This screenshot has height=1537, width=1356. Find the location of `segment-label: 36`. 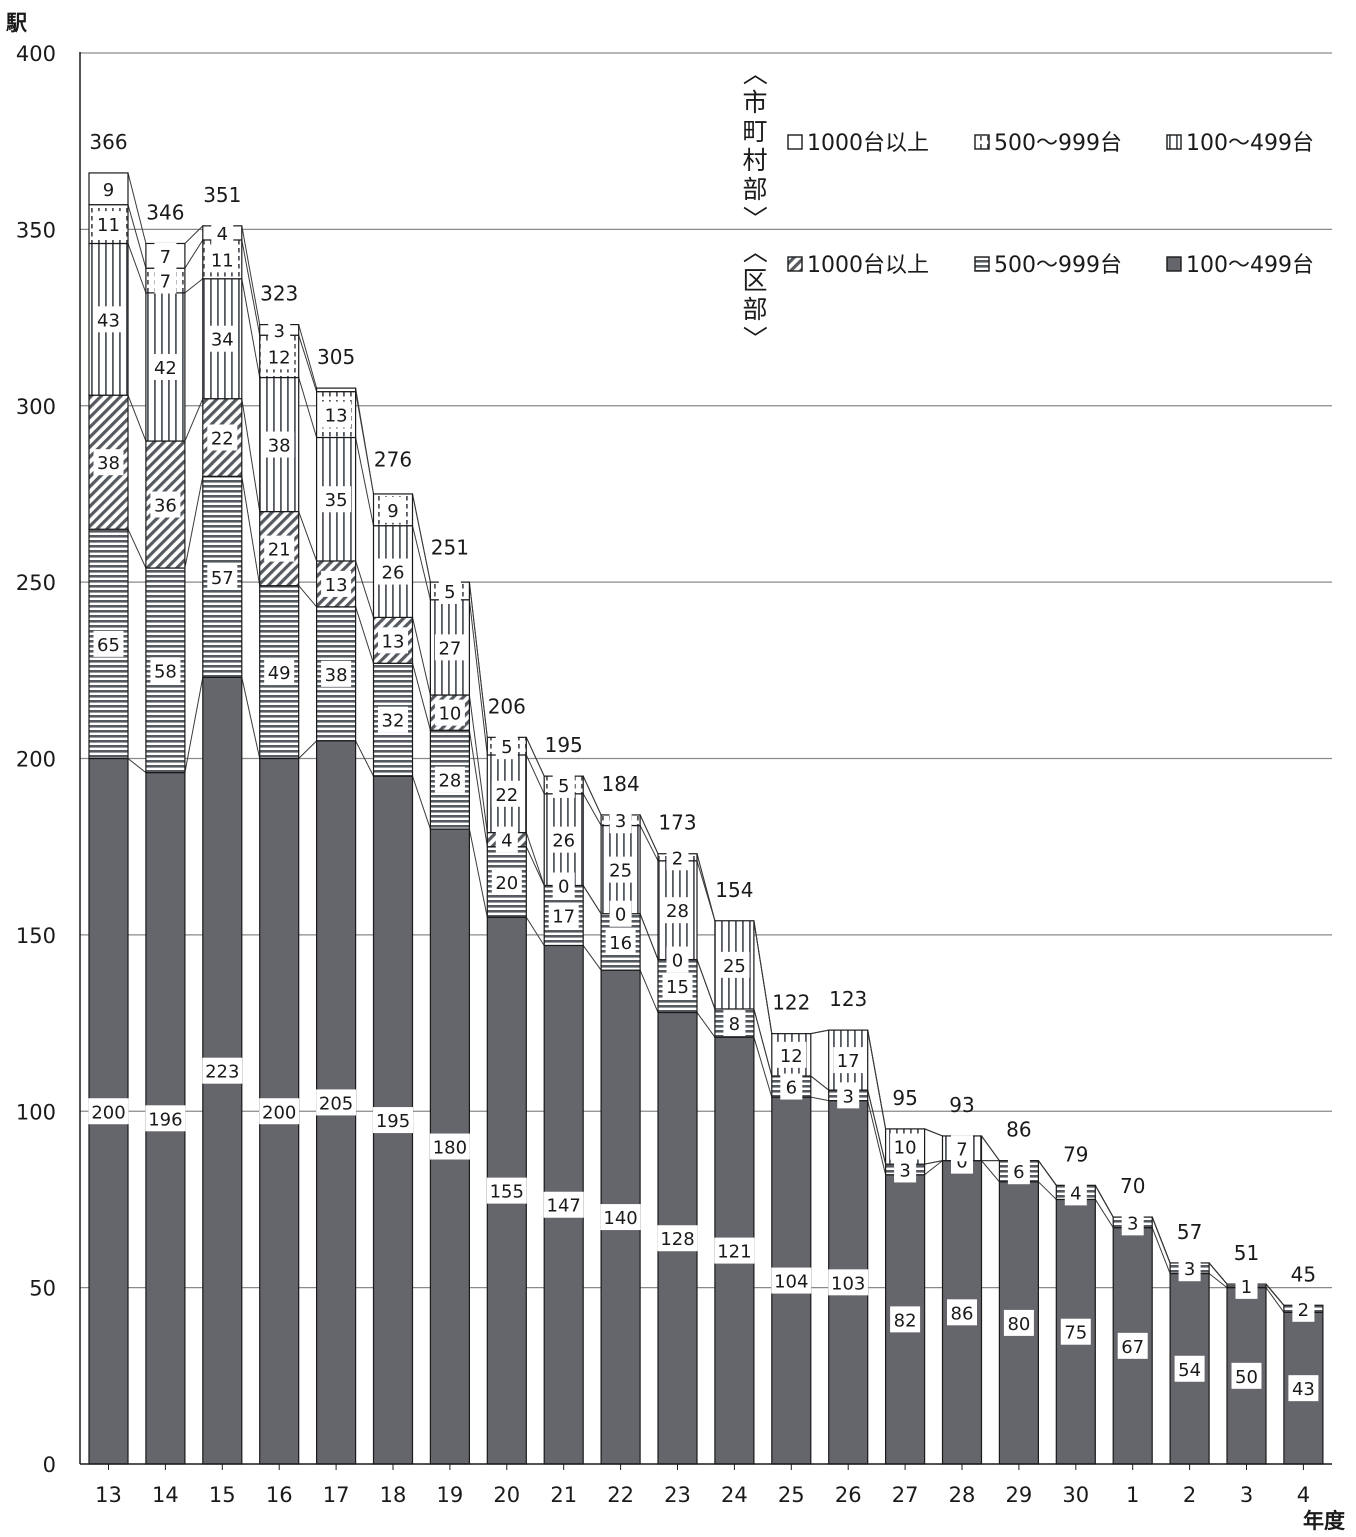

segment-label: 36 is located at coordinates (165, 506).